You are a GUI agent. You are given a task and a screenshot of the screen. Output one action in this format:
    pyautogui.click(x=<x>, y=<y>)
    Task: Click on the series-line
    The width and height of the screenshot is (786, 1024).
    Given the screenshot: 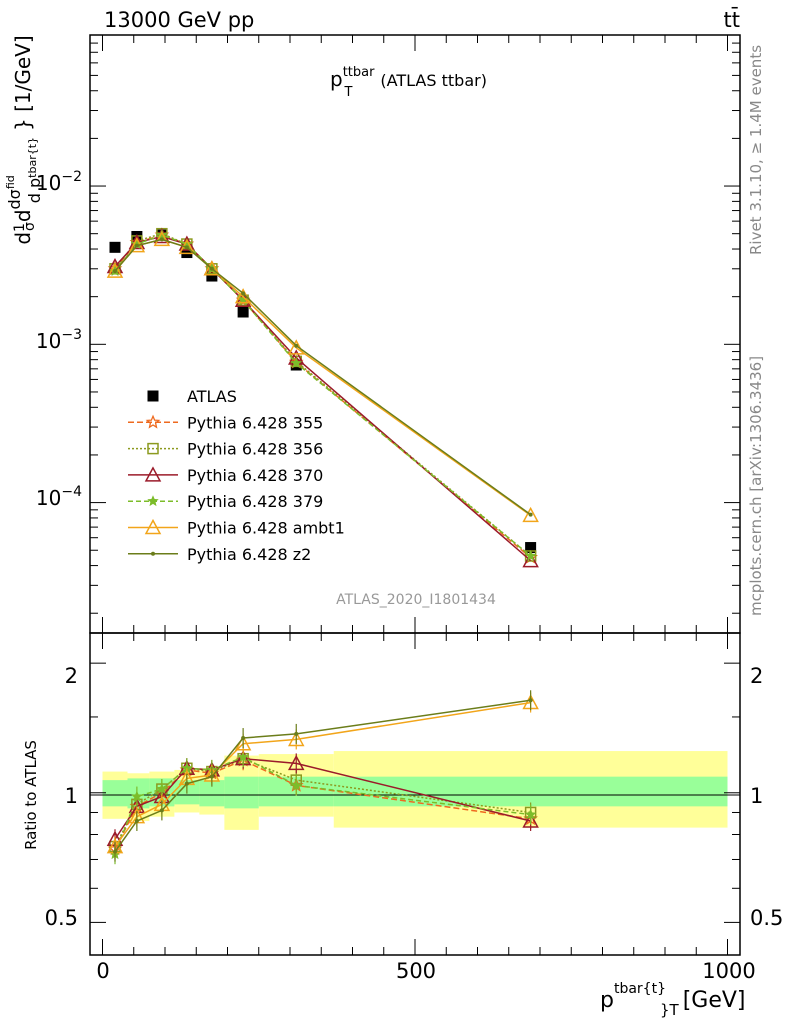 What is the action you would take?
    pyautogui.click(x=323, y=377)
    